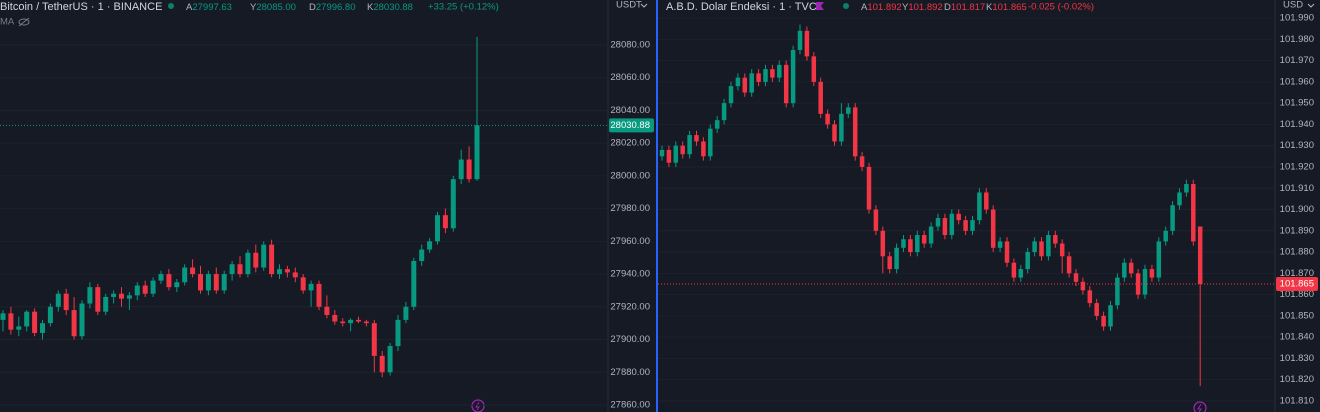 The height and width of the screenshot is (412, 1320). What do you see at coordinates (7, 22) in the screenshot?
I see `indicator-label: MA` at bounding box center [7, 22].